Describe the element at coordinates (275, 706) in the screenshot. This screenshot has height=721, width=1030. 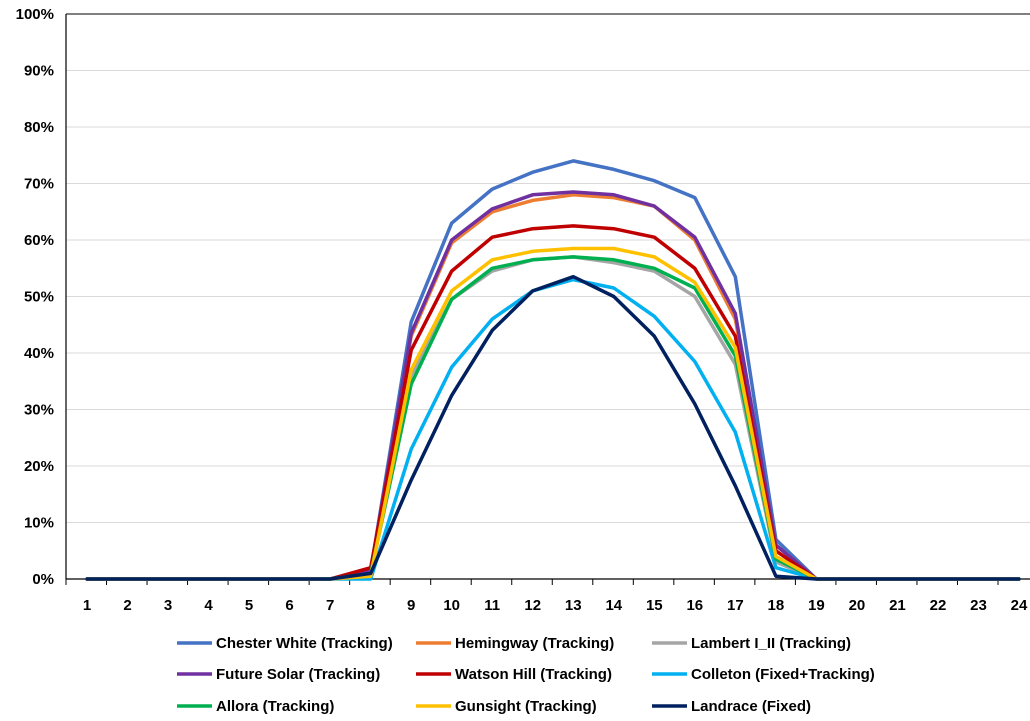
I see `legend-label: Allora (Tracking)` at that location.